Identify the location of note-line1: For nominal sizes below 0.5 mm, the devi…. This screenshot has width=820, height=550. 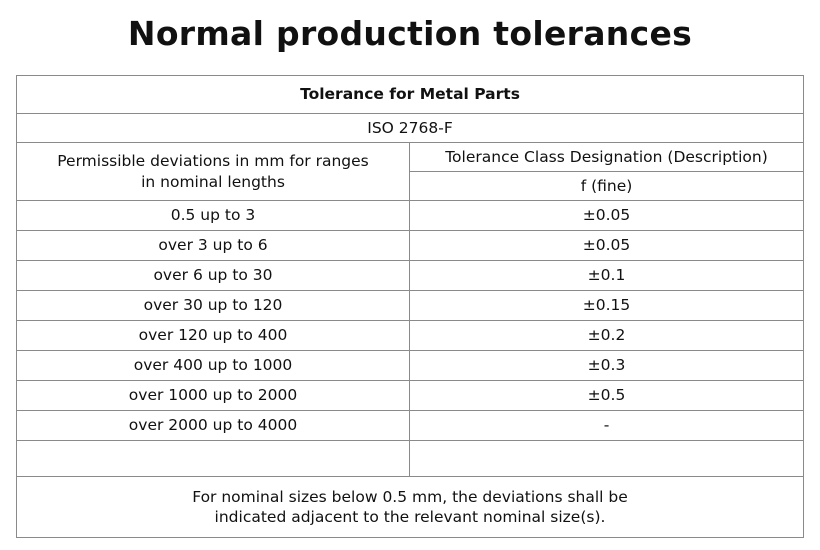
(410, 496).